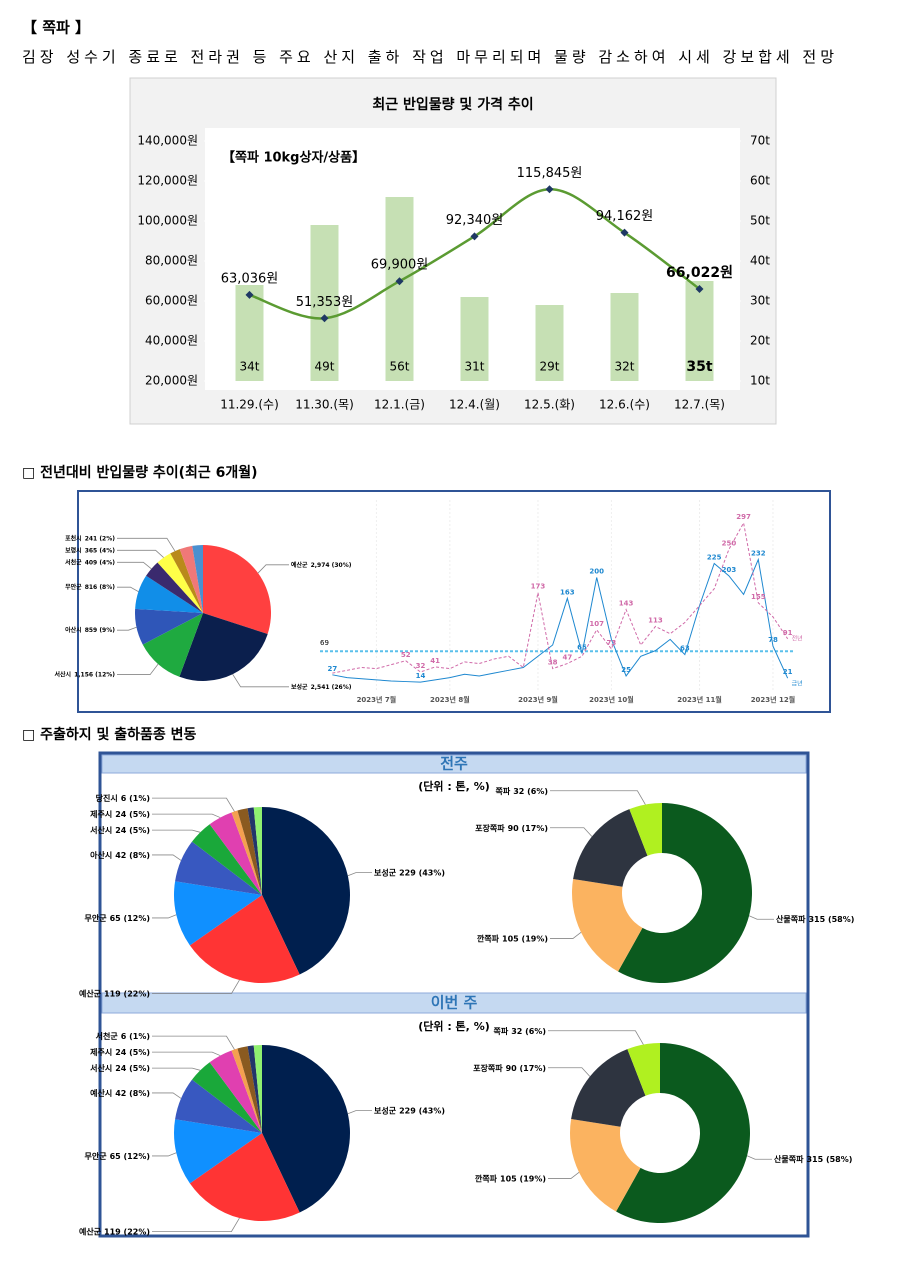 The image size is (909, 1283). What do you see at coordinates (293, 158) in the screenshot?
I see `annotation: 【쪽파 10kg상자/상품】` at bounding box center [293, 158].